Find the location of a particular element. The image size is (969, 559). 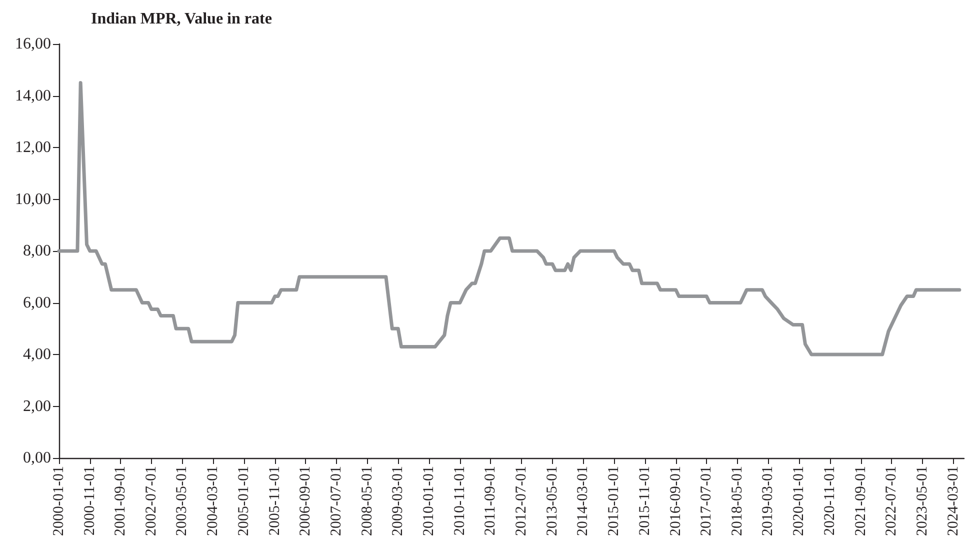

y-tick-label: 14,00 is located at coordinates (33, 95).